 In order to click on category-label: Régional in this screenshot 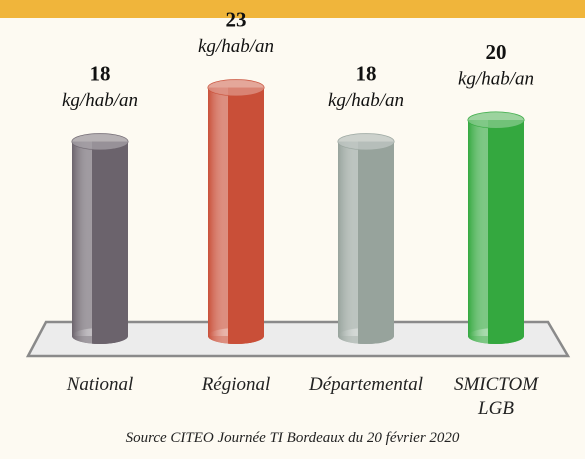, I will do `click(236, 384)`.